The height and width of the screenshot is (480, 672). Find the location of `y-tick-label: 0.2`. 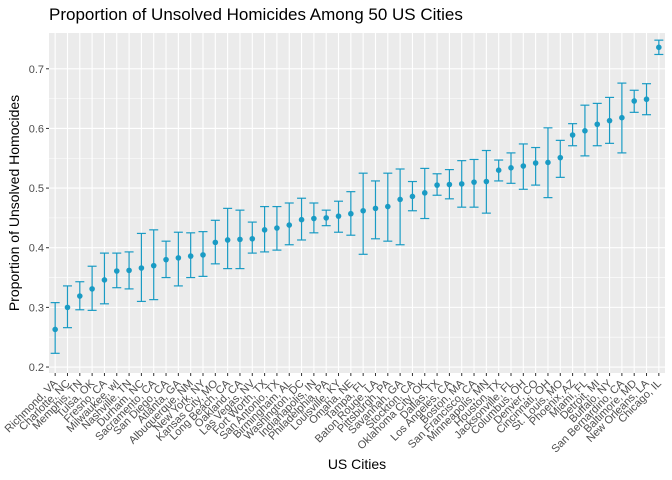

y-tick-label: 0.2 is located at coordinates (36, 368).